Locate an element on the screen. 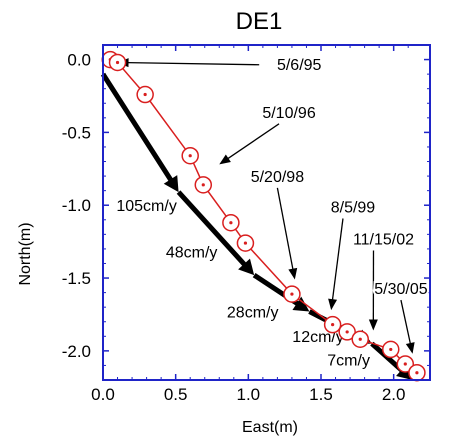  velocity-label: 28cm/y is located at coordinates (253, 312).